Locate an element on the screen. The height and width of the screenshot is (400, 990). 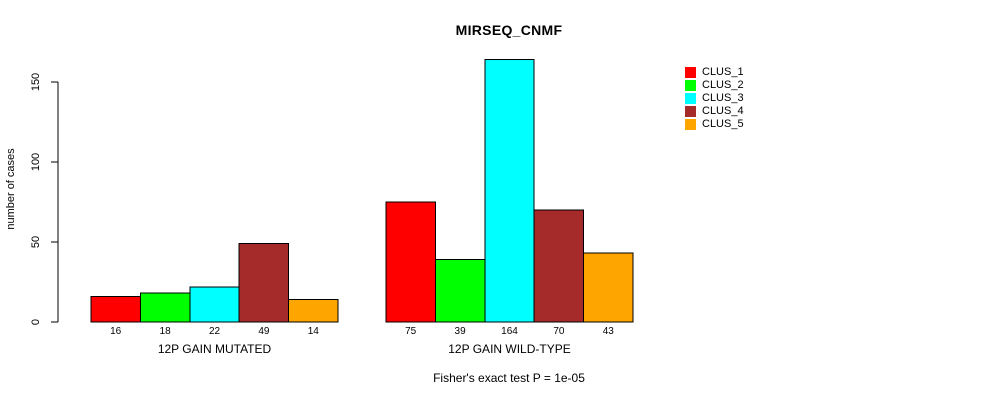
legend-item: CLUS_1 is located at coordinates (714, 72).